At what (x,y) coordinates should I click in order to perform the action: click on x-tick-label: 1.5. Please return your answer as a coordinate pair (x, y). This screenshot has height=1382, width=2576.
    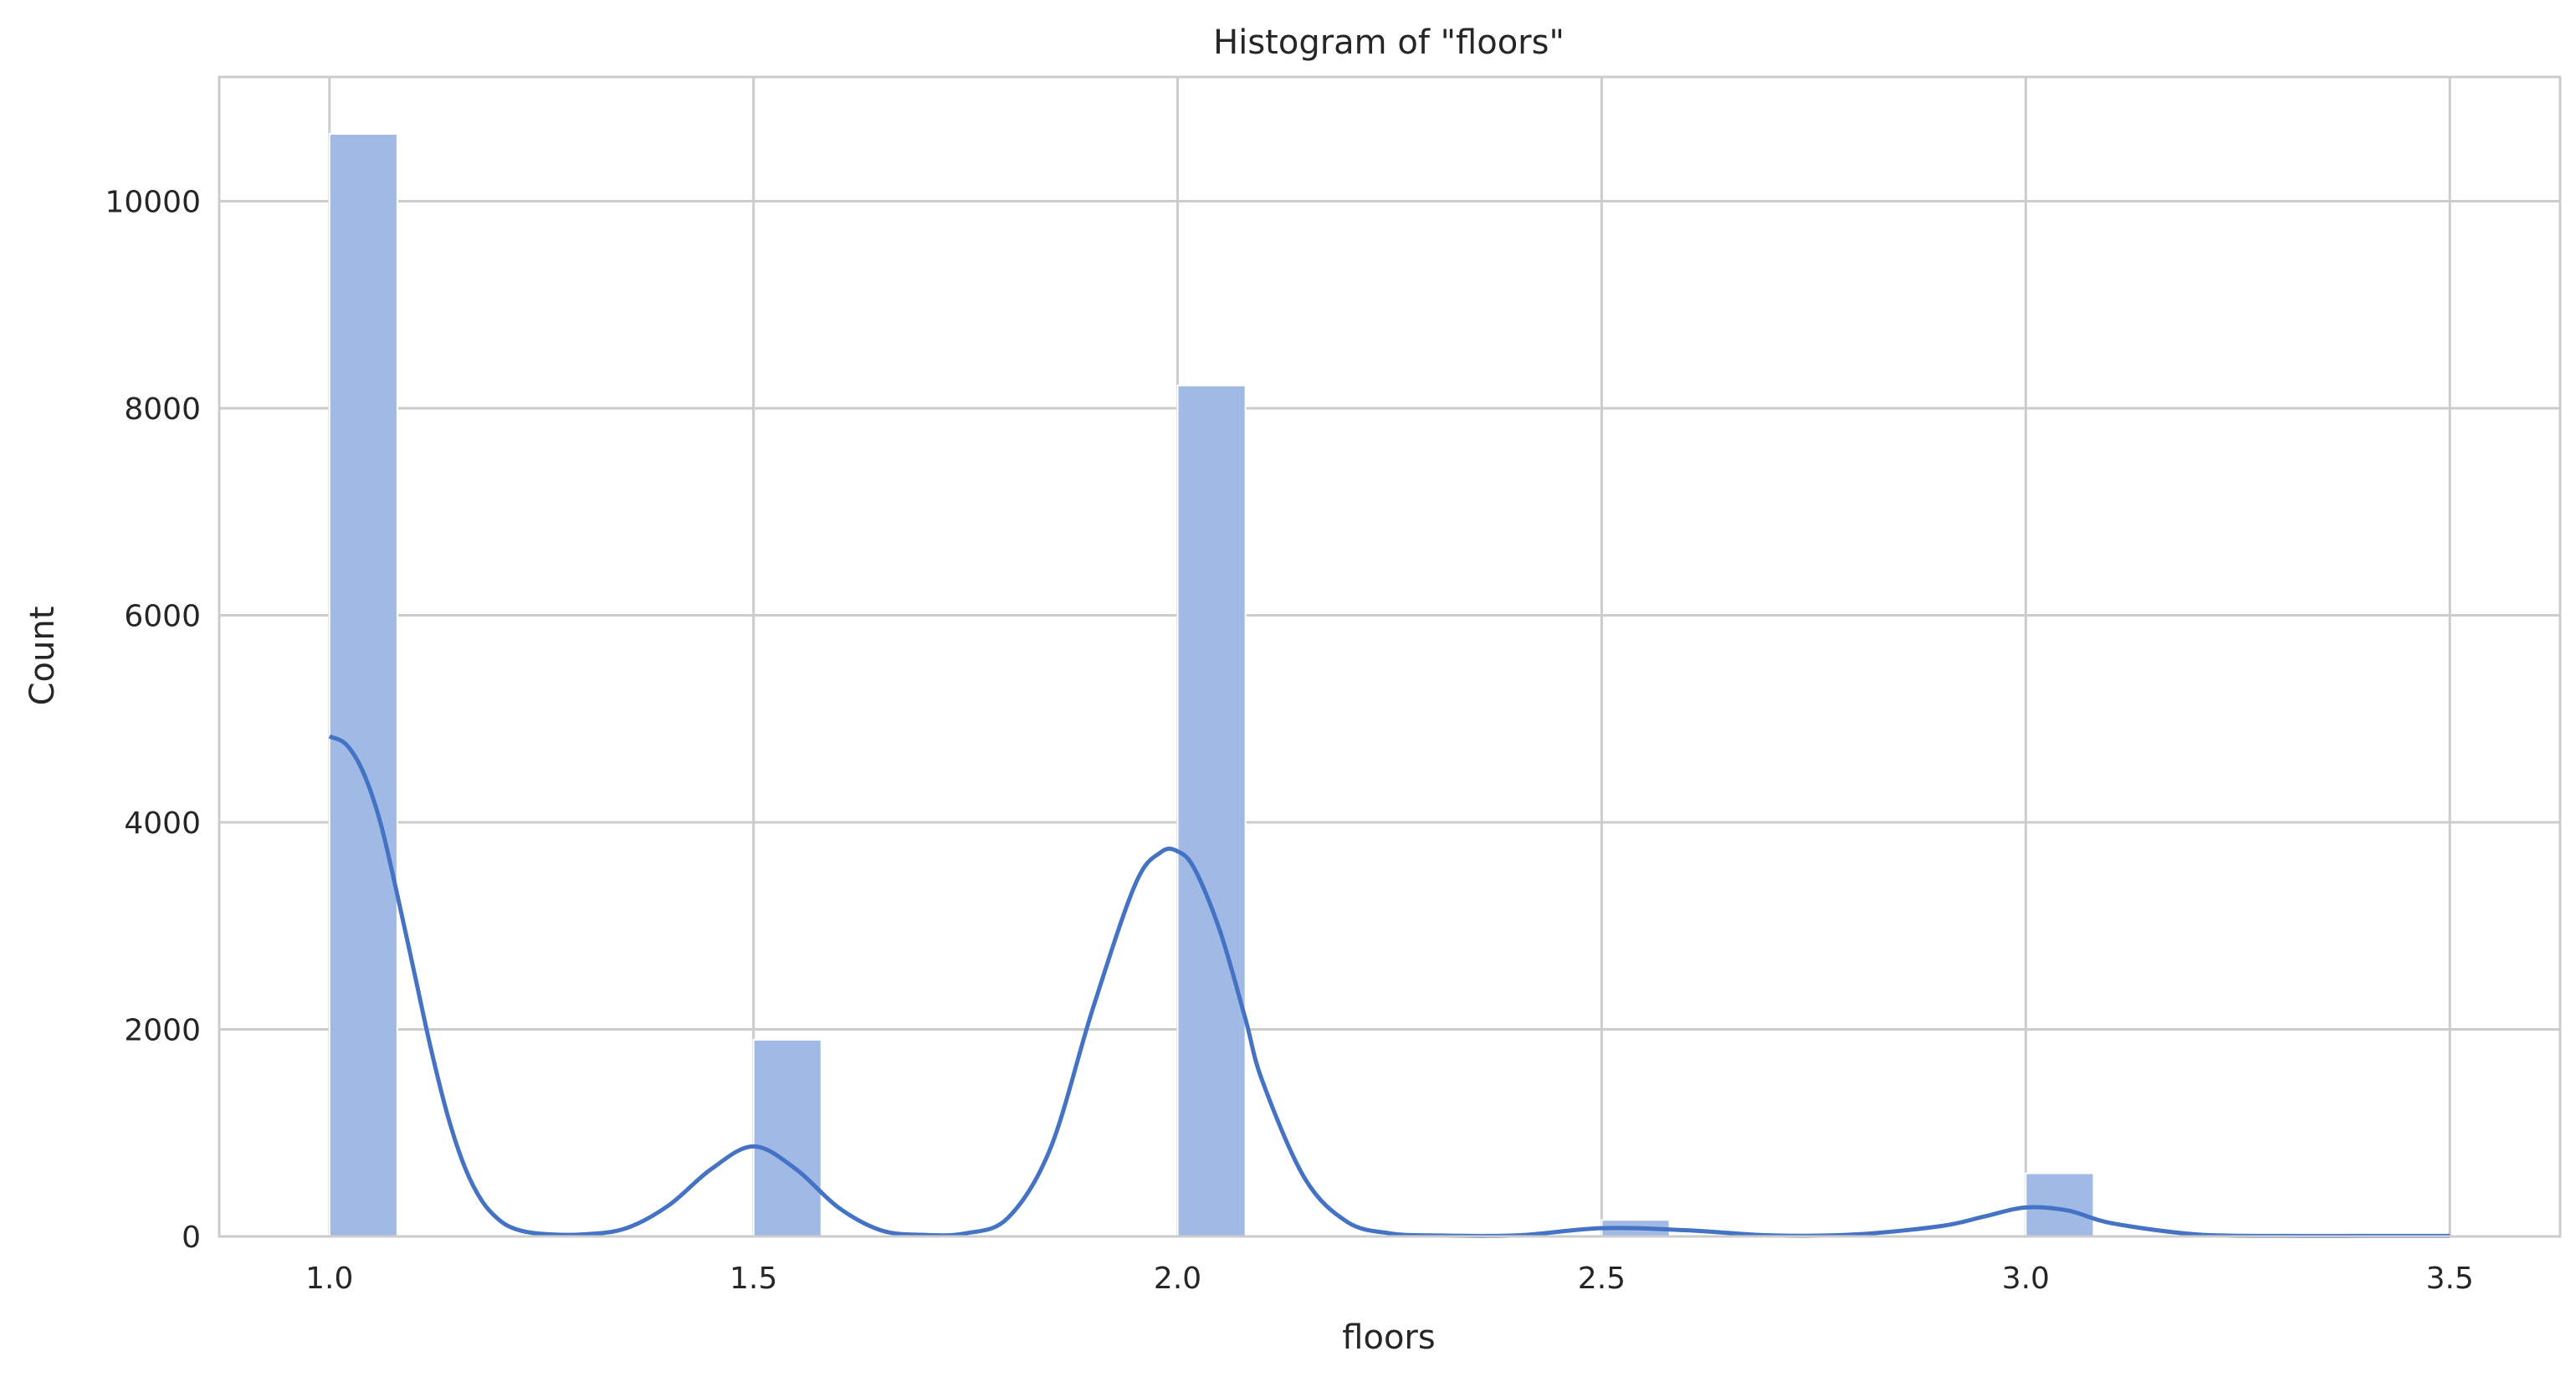
    Looking at the image, I should click on (754, 1279).